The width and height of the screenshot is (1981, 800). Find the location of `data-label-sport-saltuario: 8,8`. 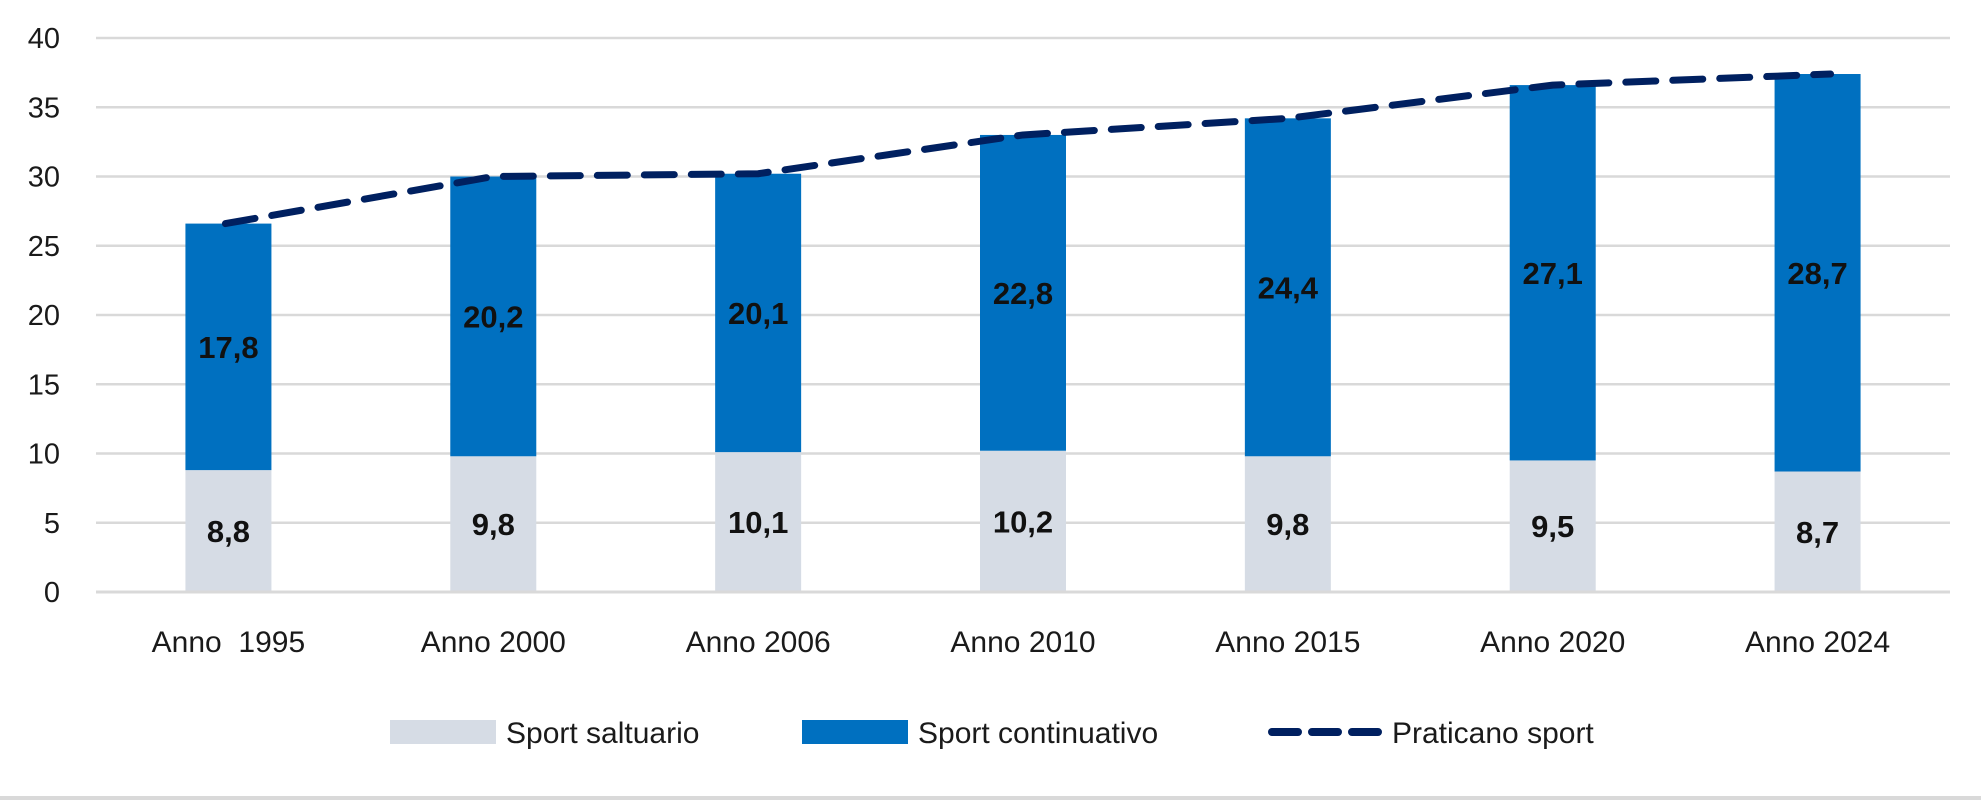

data-label-sport-saltuario: 8,8 is located at coordinates (228, 531).